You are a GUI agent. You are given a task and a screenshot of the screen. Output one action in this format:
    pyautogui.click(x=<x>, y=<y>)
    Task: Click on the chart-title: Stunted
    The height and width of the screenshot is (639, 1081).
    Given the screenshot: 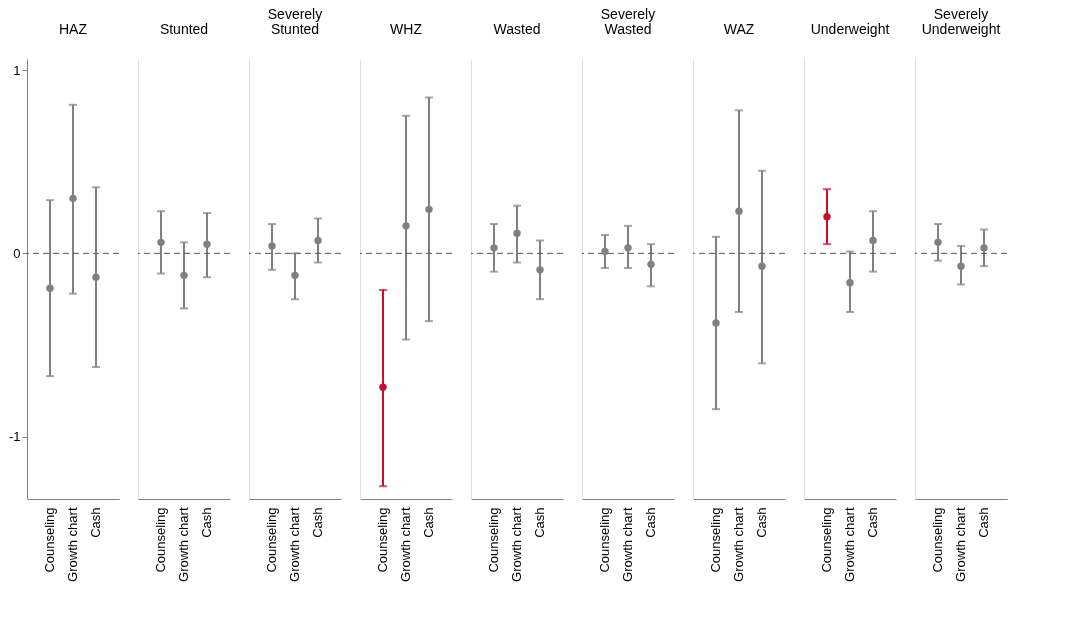 What is the action you would take?
    pyautogui.click(x=184, y=29)
    